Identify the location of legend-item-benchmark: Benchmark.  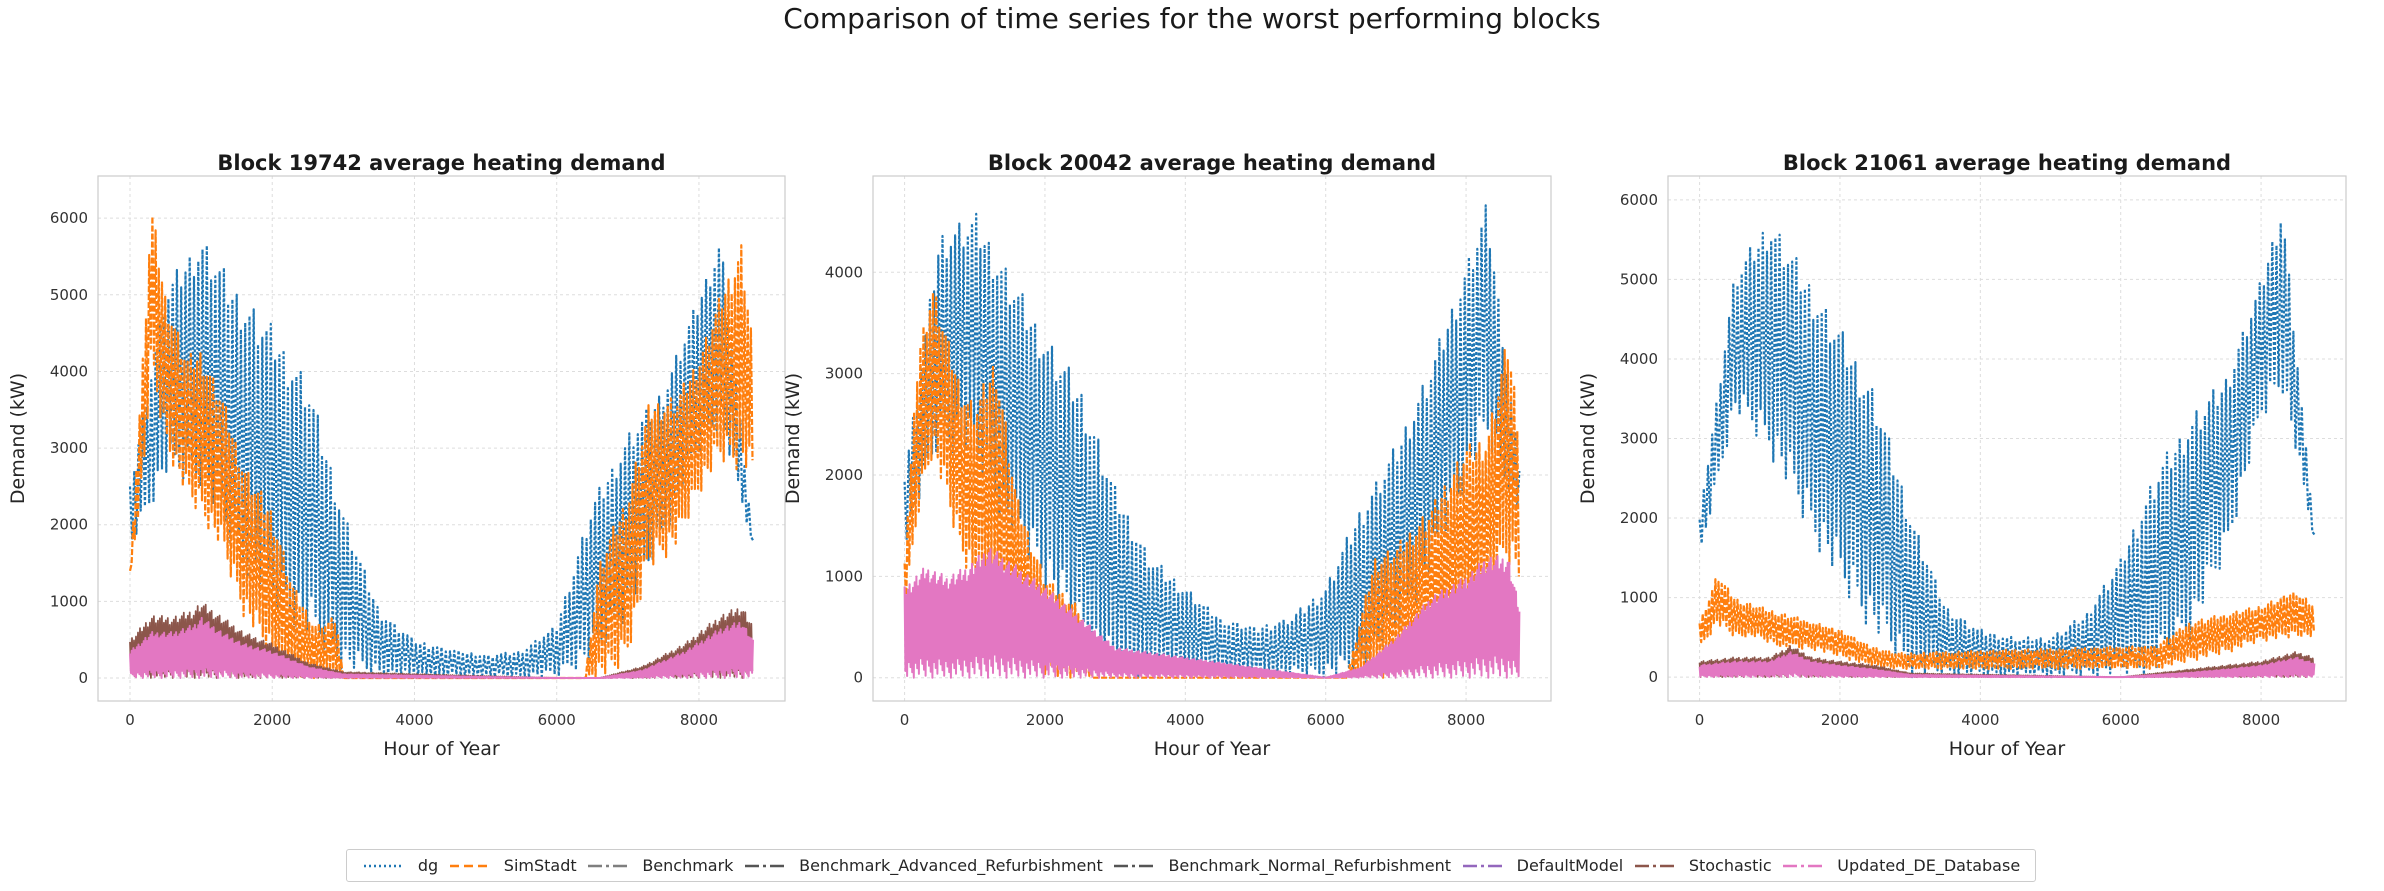
(659, 865).